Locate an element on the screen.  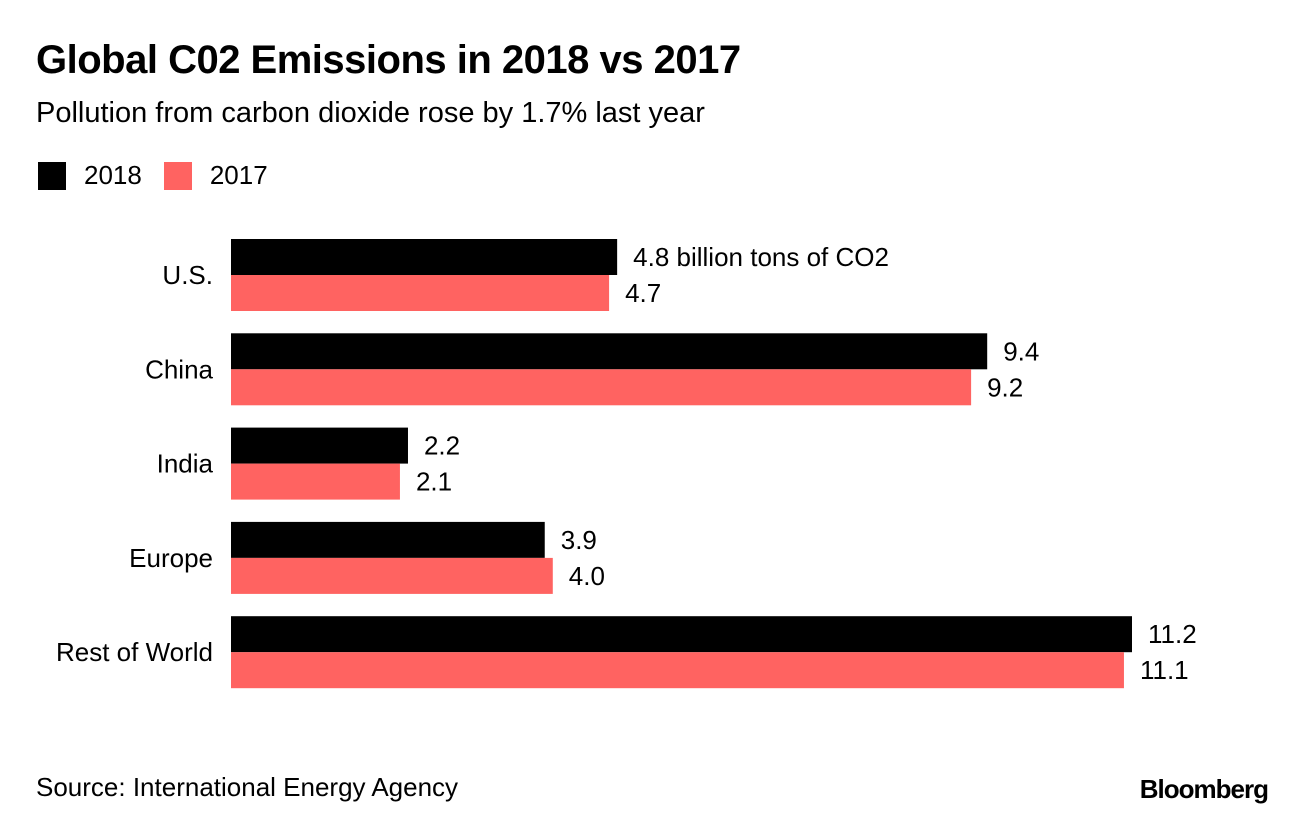
legend-item-2017: 2017 is located at coordinates (215, 175).